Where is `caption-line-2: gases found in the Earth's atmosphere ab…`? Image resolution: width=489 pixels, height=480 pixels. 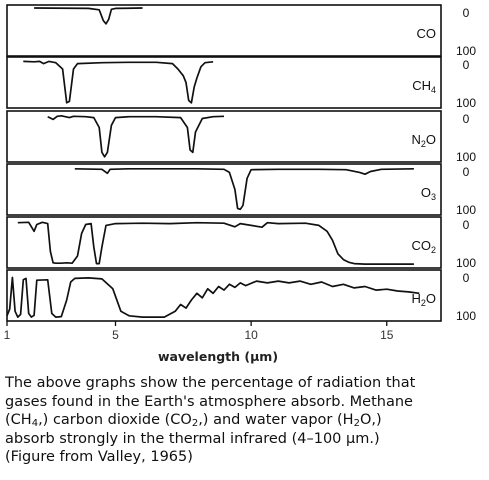 caption-line-2: gases found in the Earth's atmosphere ab… is located at coordinates (209, 401).